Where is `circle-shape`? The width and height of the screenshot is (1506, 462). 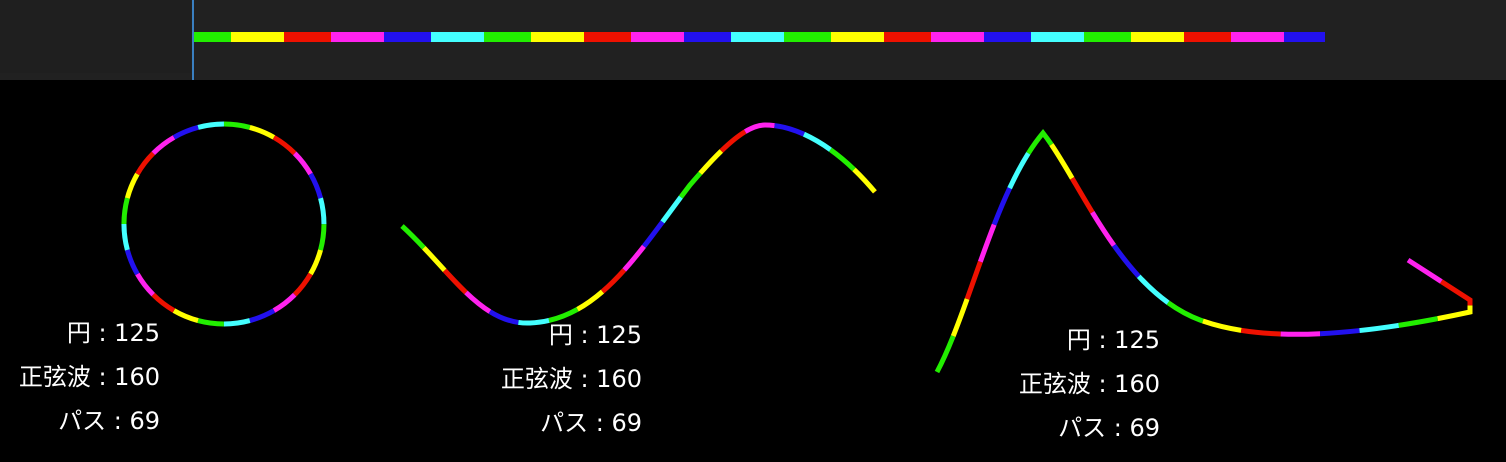
circle-shape is located at coordinates (224, 224).